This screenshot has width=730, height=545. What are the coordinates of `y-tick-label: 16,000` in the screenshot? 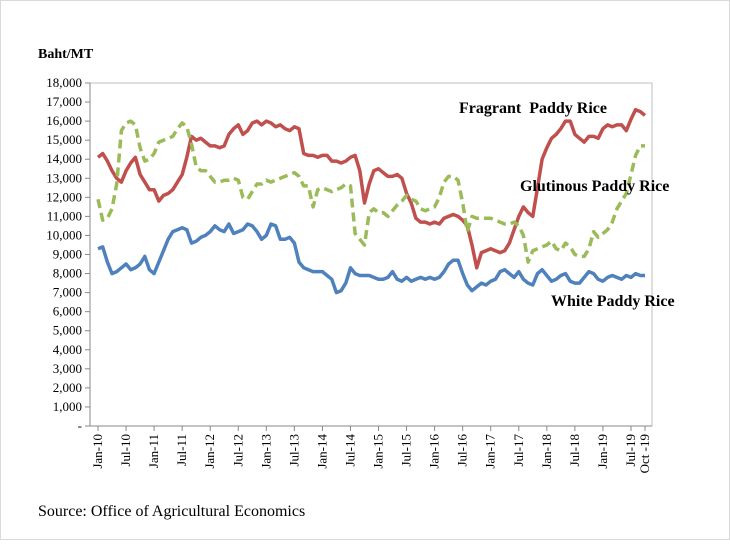 It's located at (64, 120).